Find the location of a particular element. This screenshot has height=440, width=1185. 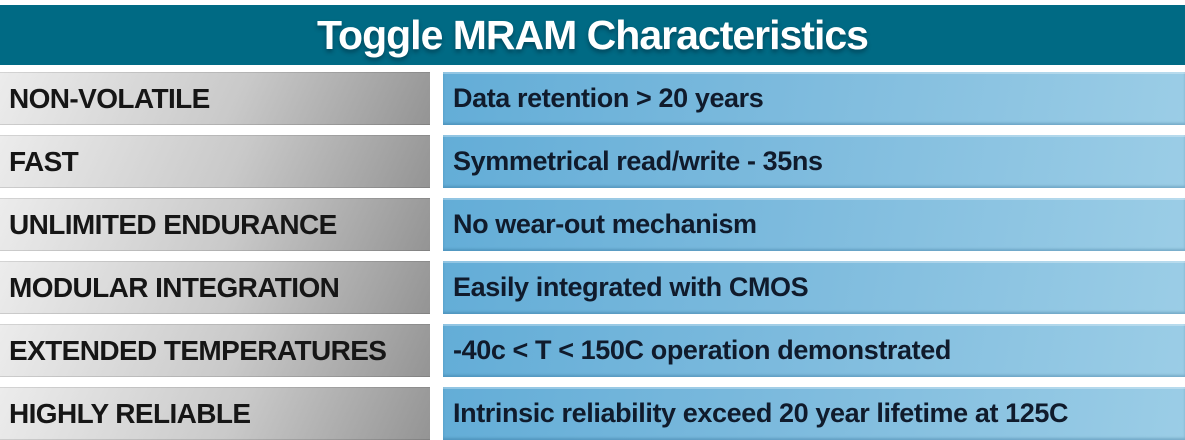

characteristic-value-cell: Symmetrical read/write - 35ns is located at coordinates (814, 161).